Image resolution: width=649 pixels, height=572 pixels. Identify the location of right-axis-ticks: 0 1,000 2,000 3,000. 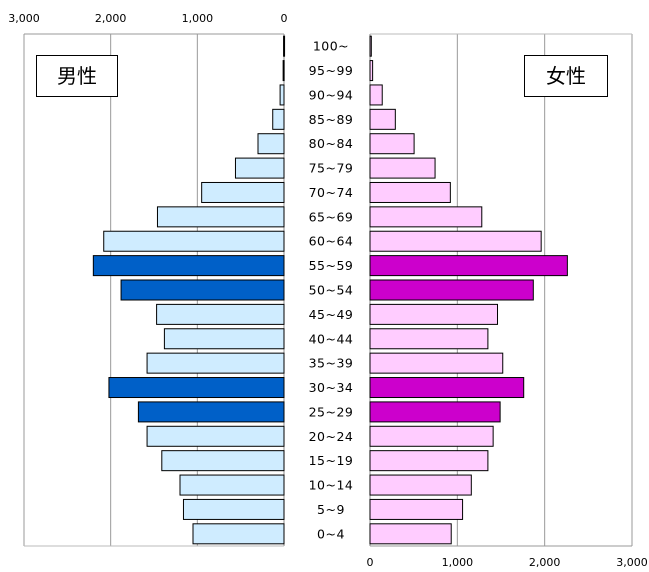
(507, 562).